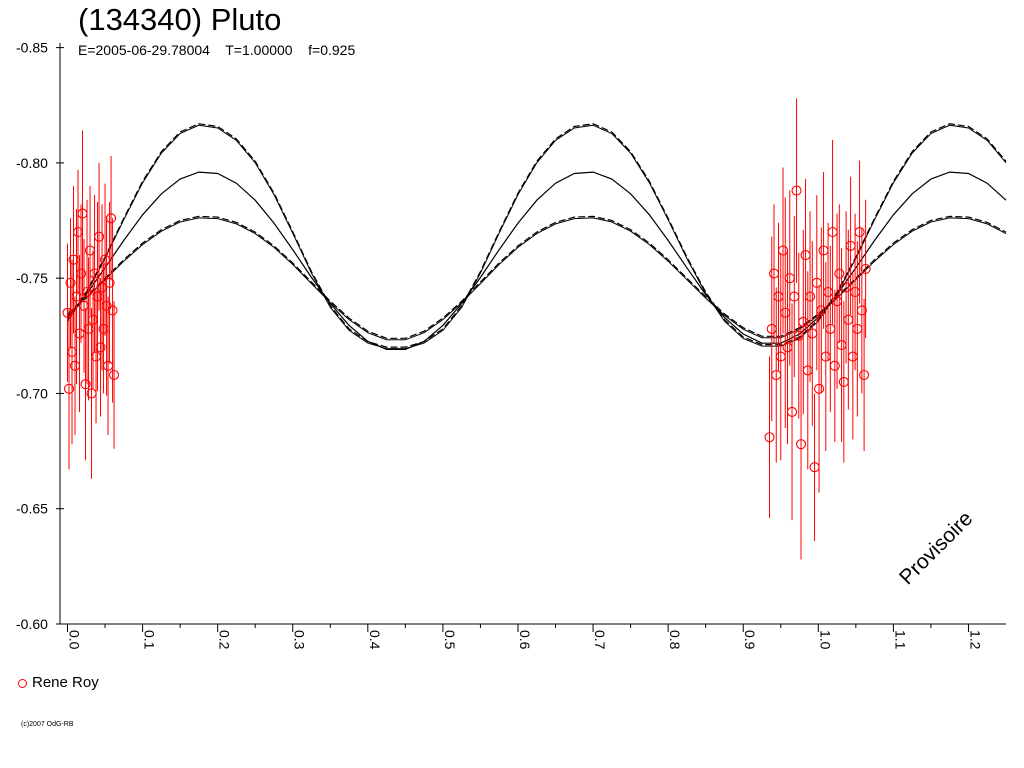 Image resolution: width=1024 pixels, height=768 pixels. Describe the element at coordinates (525, 640) in the screenshot. I see `x-tick-label: 0.6` at that location.